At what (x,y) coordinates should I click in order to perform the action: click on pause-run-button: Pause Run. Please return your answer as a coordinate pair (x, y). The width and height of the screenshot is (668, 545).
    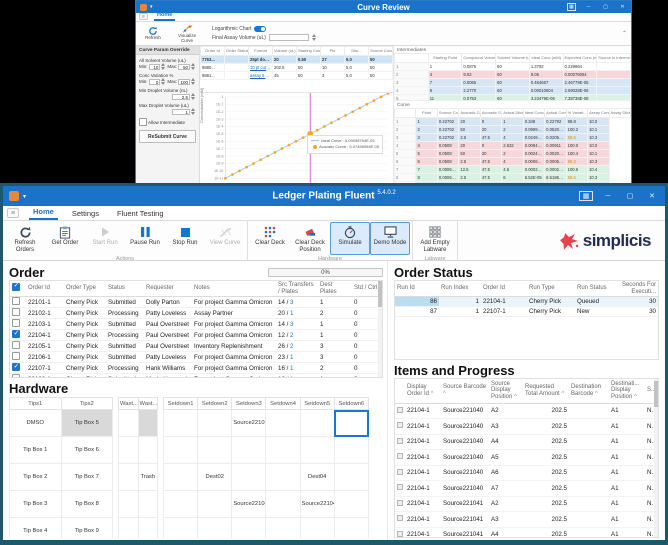
    Looking at the image, I should click on (145, 238).